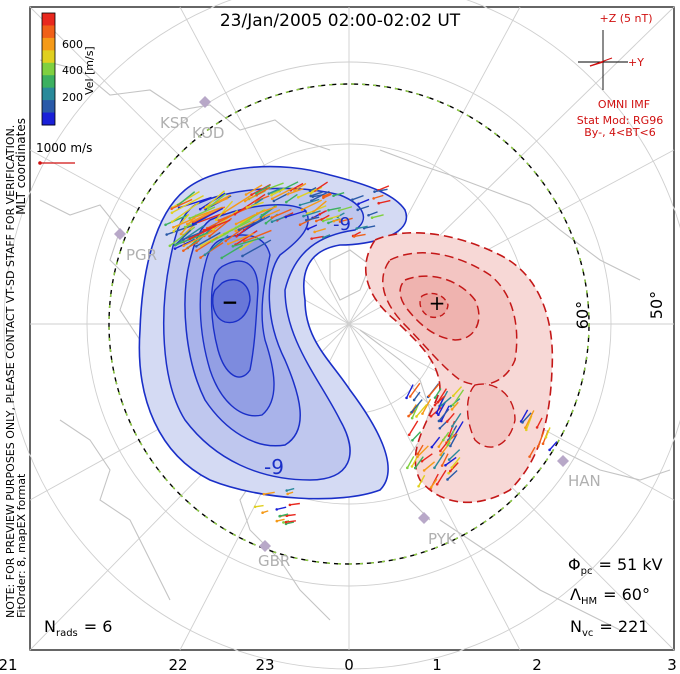  Describe the element at coordinates (264, 665) in the screenshot. I see `mlt-tick-23: 23` at that location.